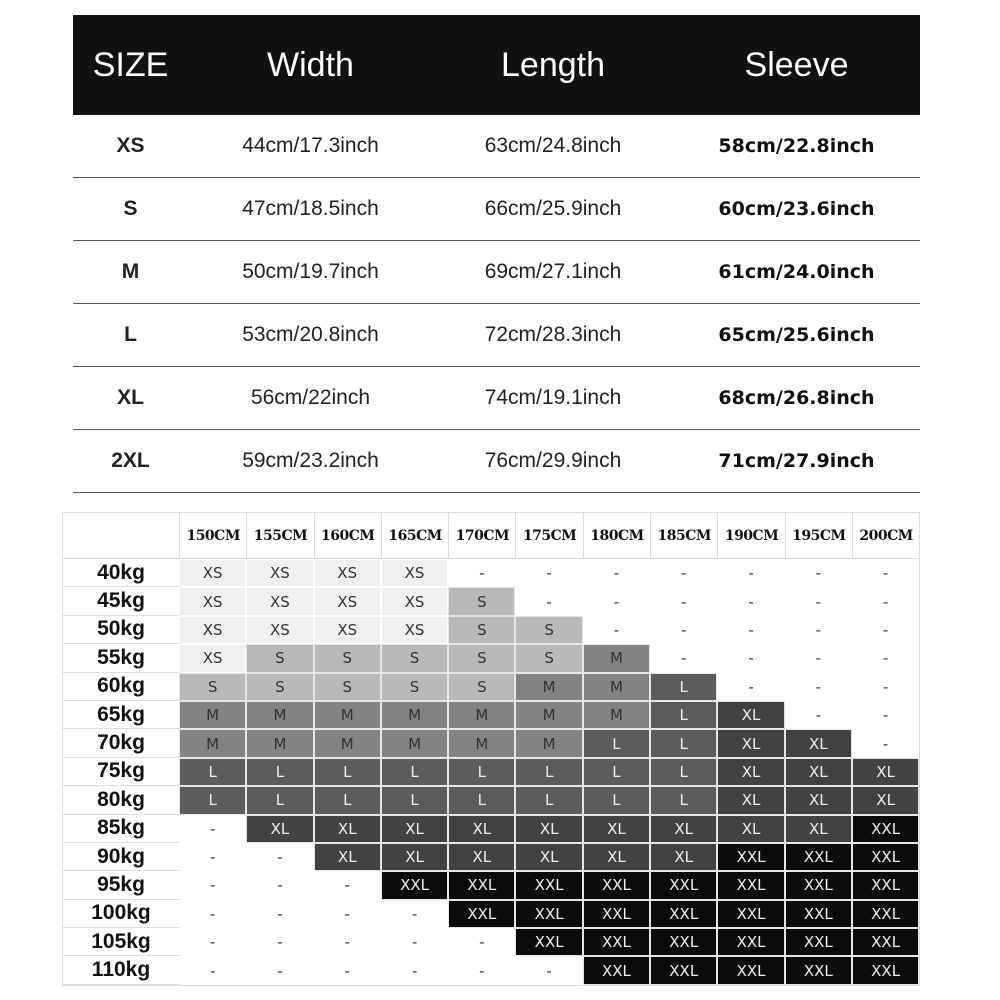 The image size is (1000, 1000). Describe the element at coordinates (310, 334) in the screenshot. I see `width-value: 53cm/20.8inch` at that location.